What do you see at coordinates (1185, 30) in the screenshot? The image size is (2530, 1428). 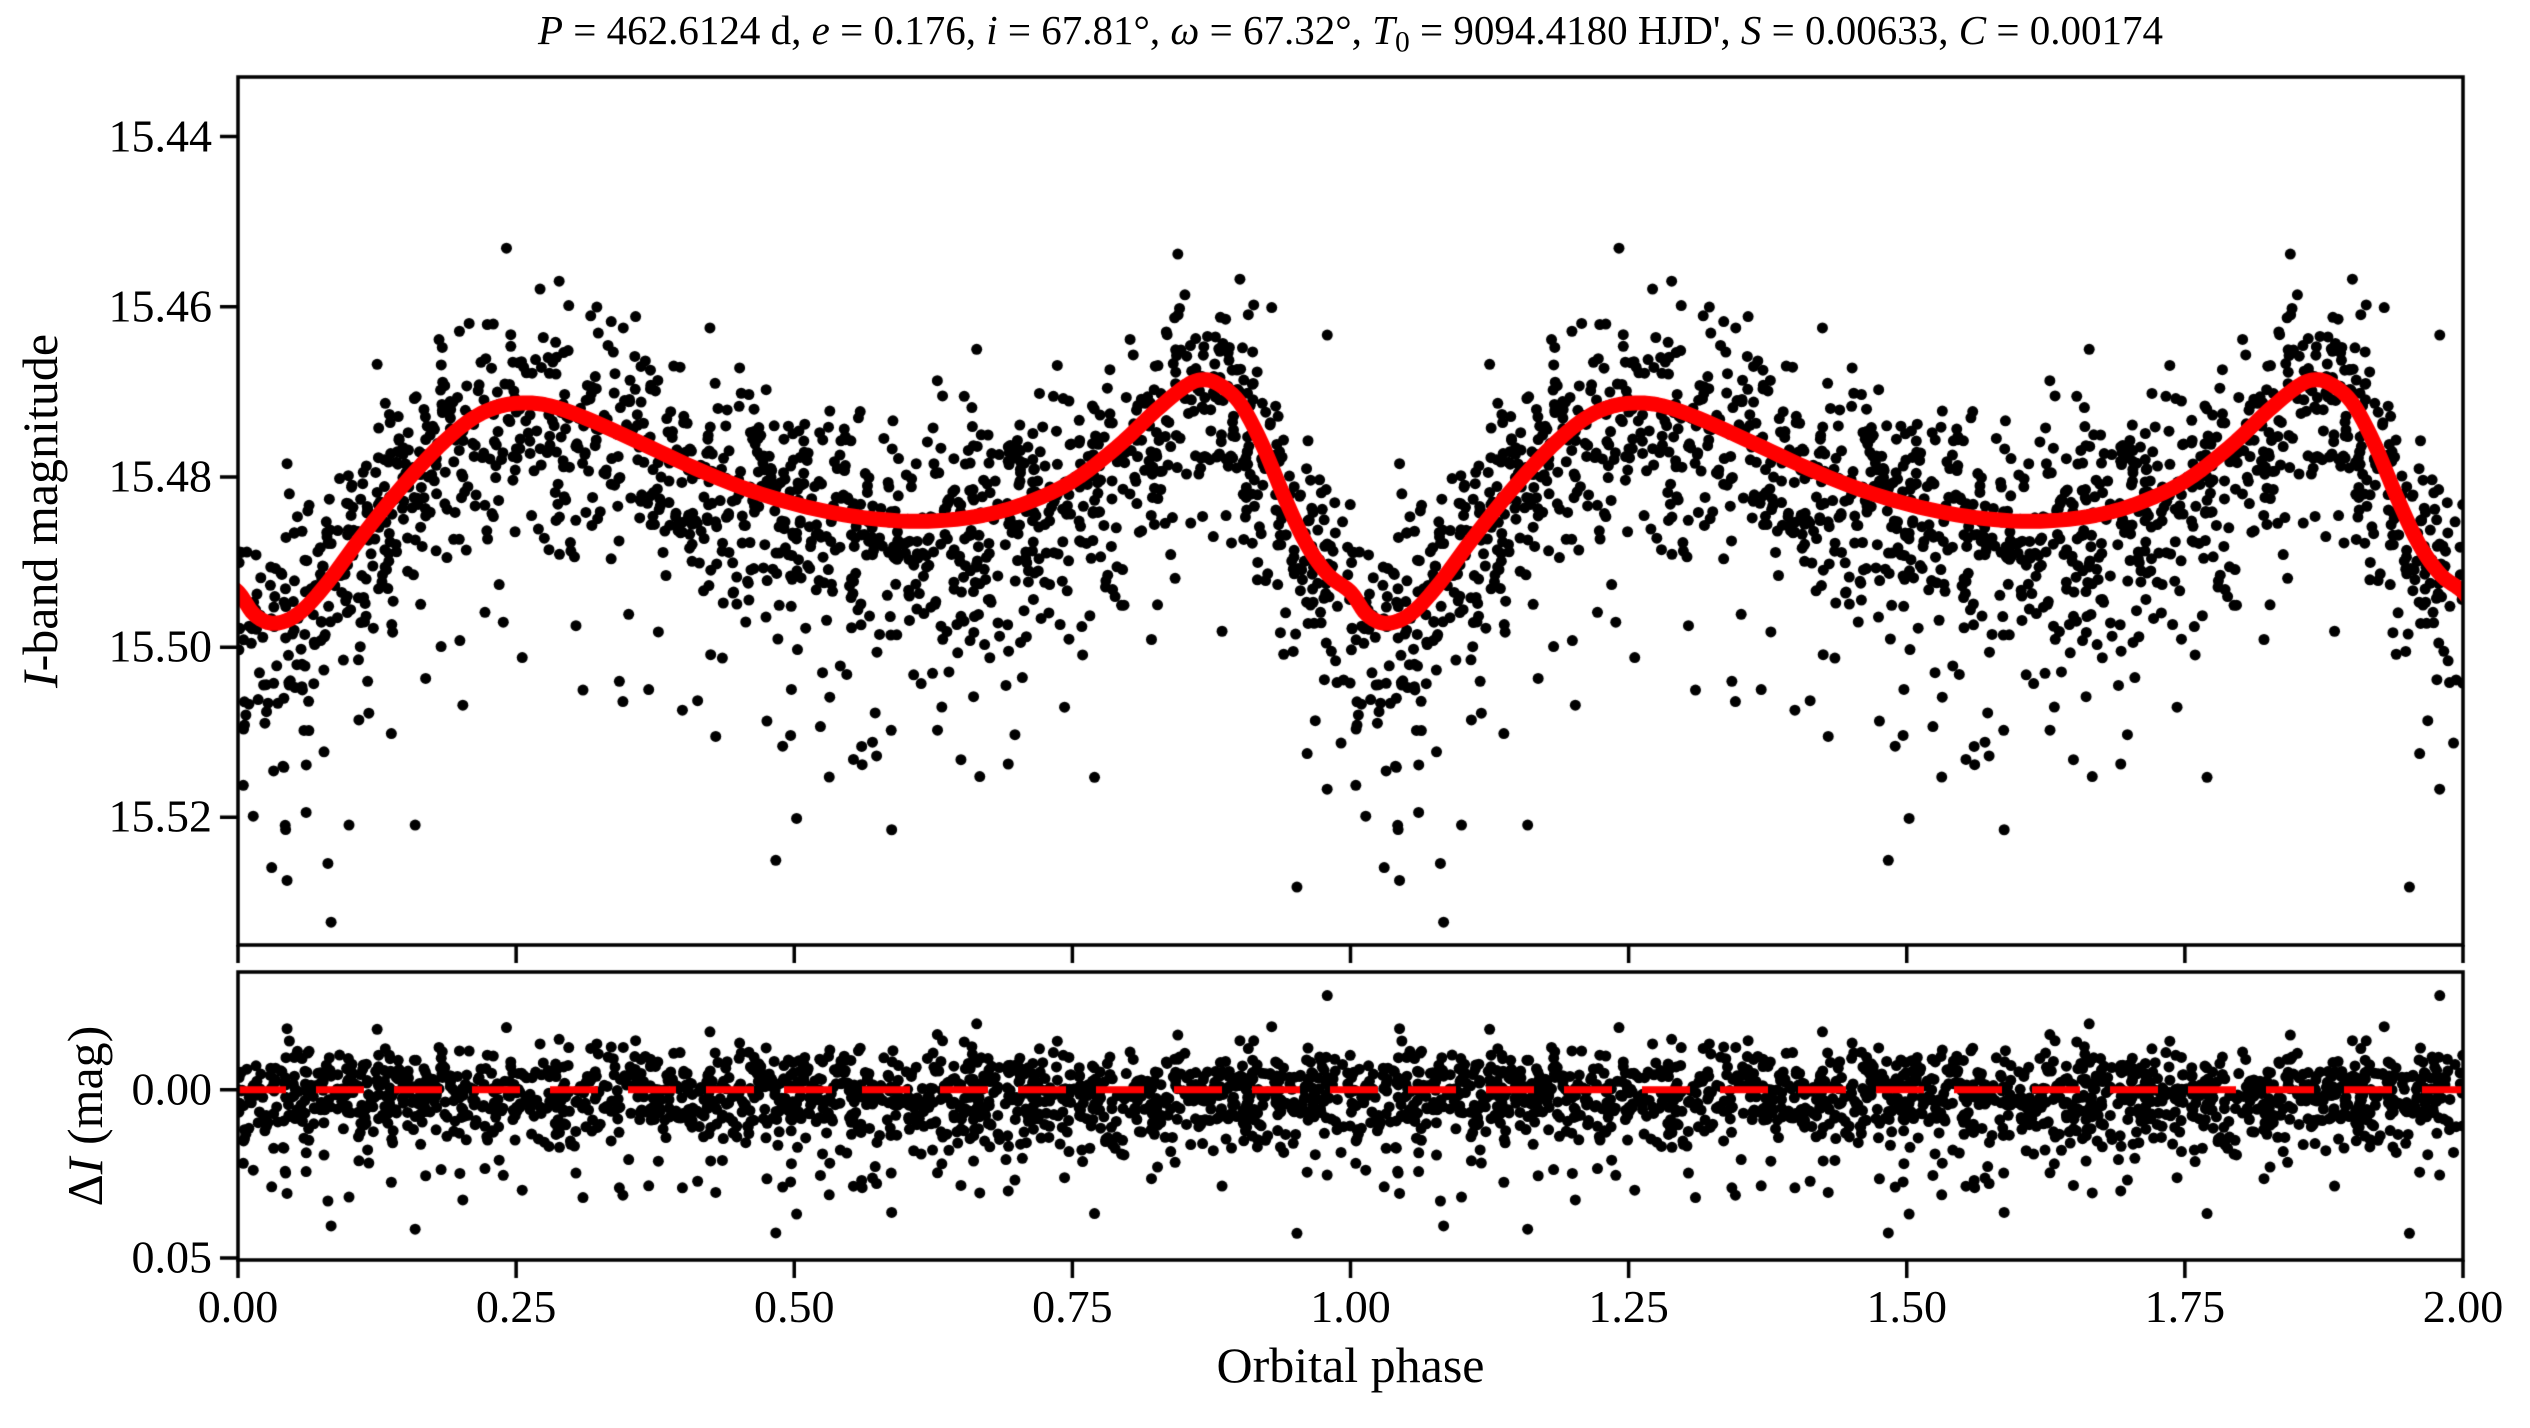 I see `text-segment: ω` at bounding box center [1185, 30].